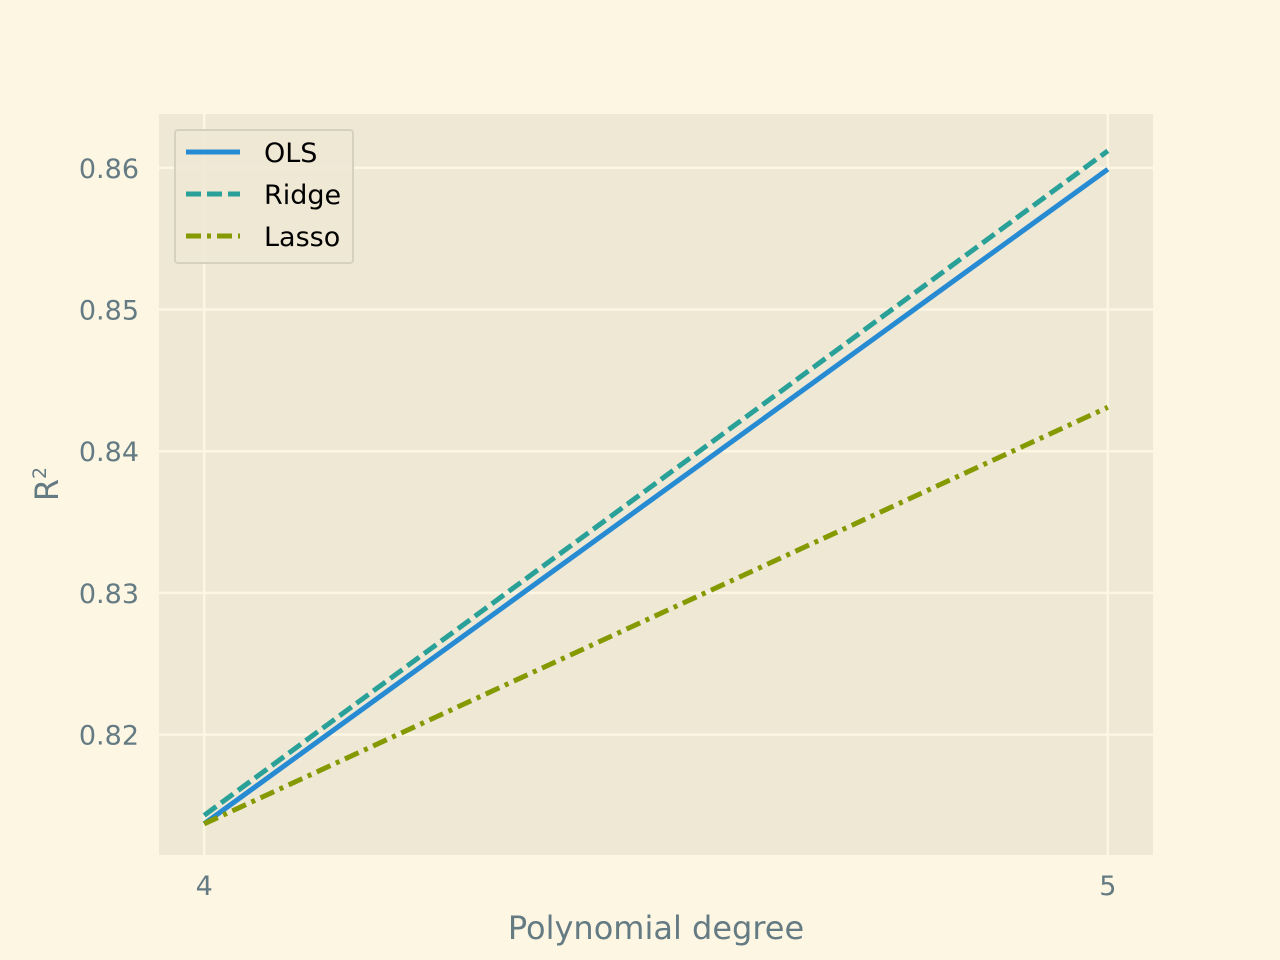 Image resolution: width=1280 pixels, height=960 pixels. I want to click on legend: OLS Ridge Lasso, so click(264, 196).